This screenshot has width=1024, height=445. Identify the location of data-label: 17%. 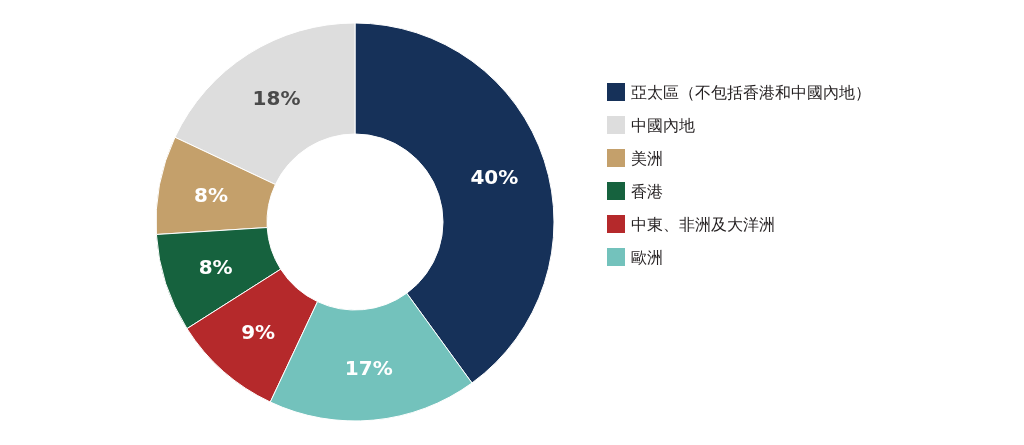
(368, 367).